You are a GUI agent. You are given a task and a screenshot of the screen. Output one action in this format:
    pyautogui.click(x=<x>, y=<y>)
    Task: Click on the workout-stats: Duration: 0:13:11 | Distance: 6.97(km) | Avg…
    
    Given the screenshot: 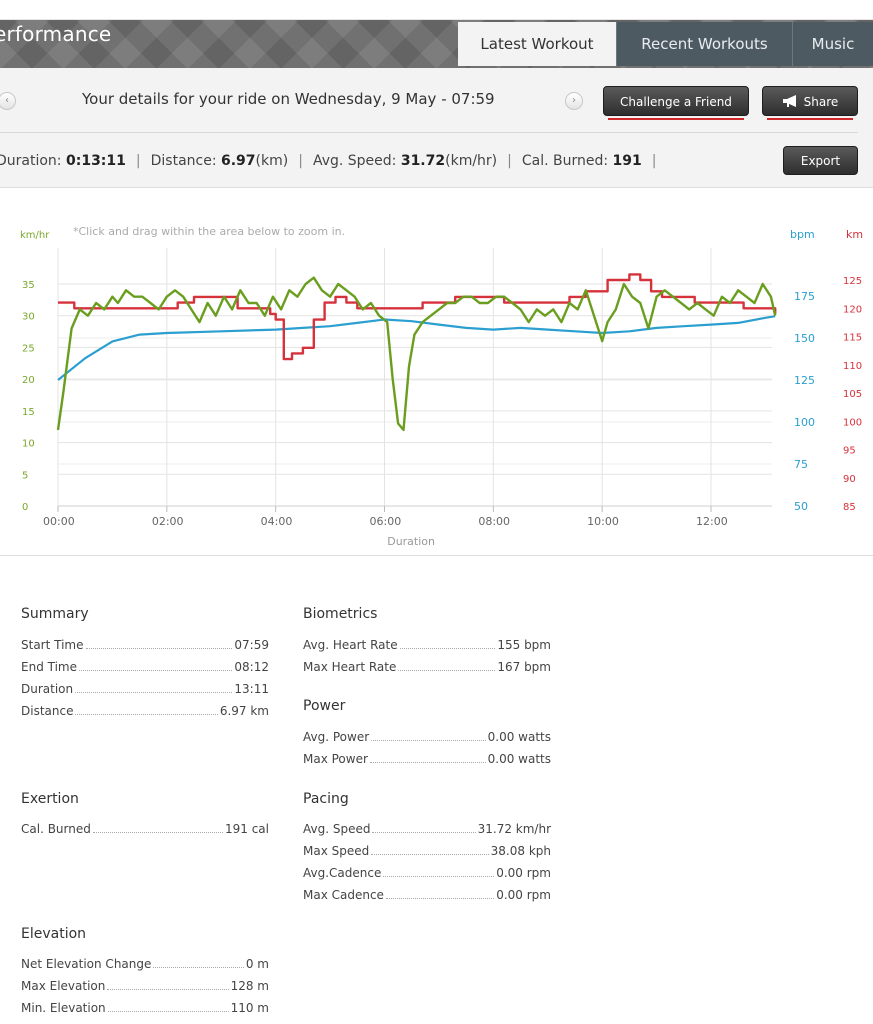 What is the action you would take?
    pyautogui.click(x=333, y=161)
    